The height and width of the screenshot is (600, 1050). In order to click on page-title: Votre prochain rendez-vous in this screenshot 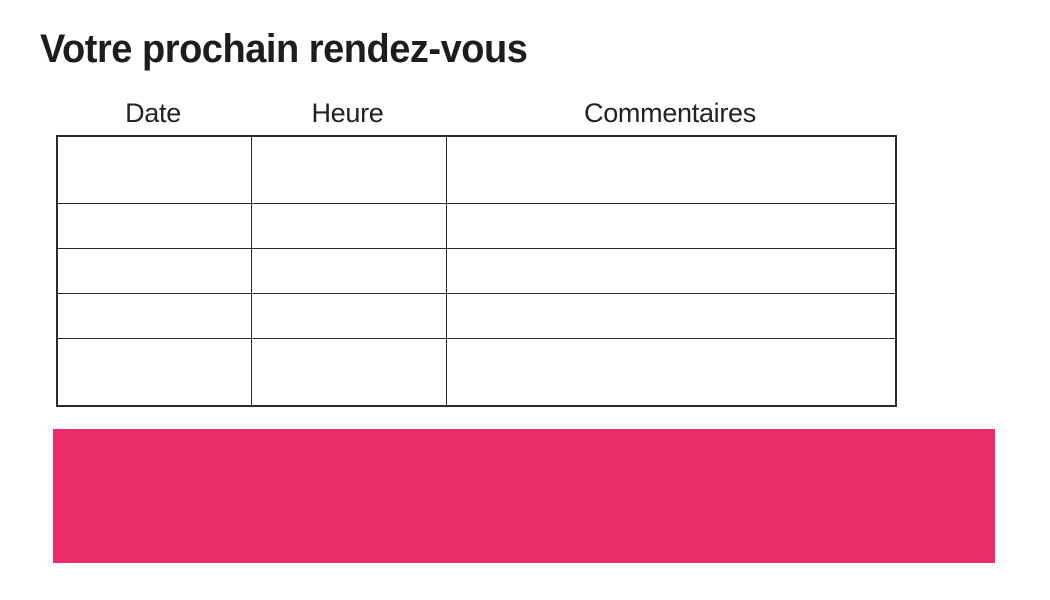, I will do `click(296, 49)`.